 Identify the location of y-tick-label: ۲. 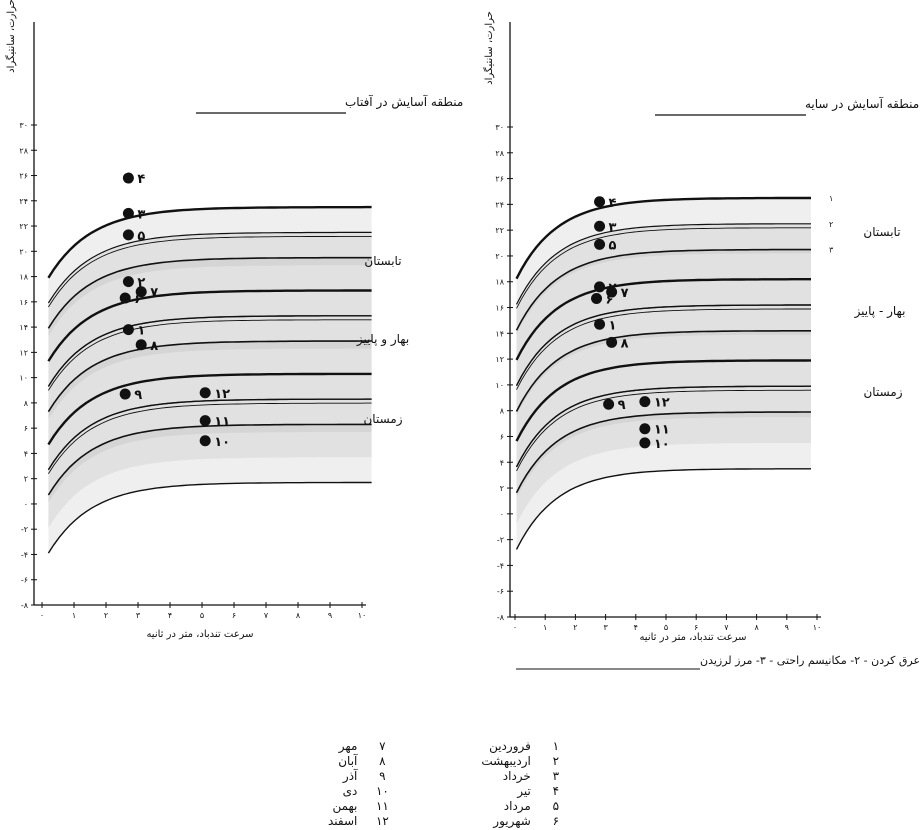
(502, 488).